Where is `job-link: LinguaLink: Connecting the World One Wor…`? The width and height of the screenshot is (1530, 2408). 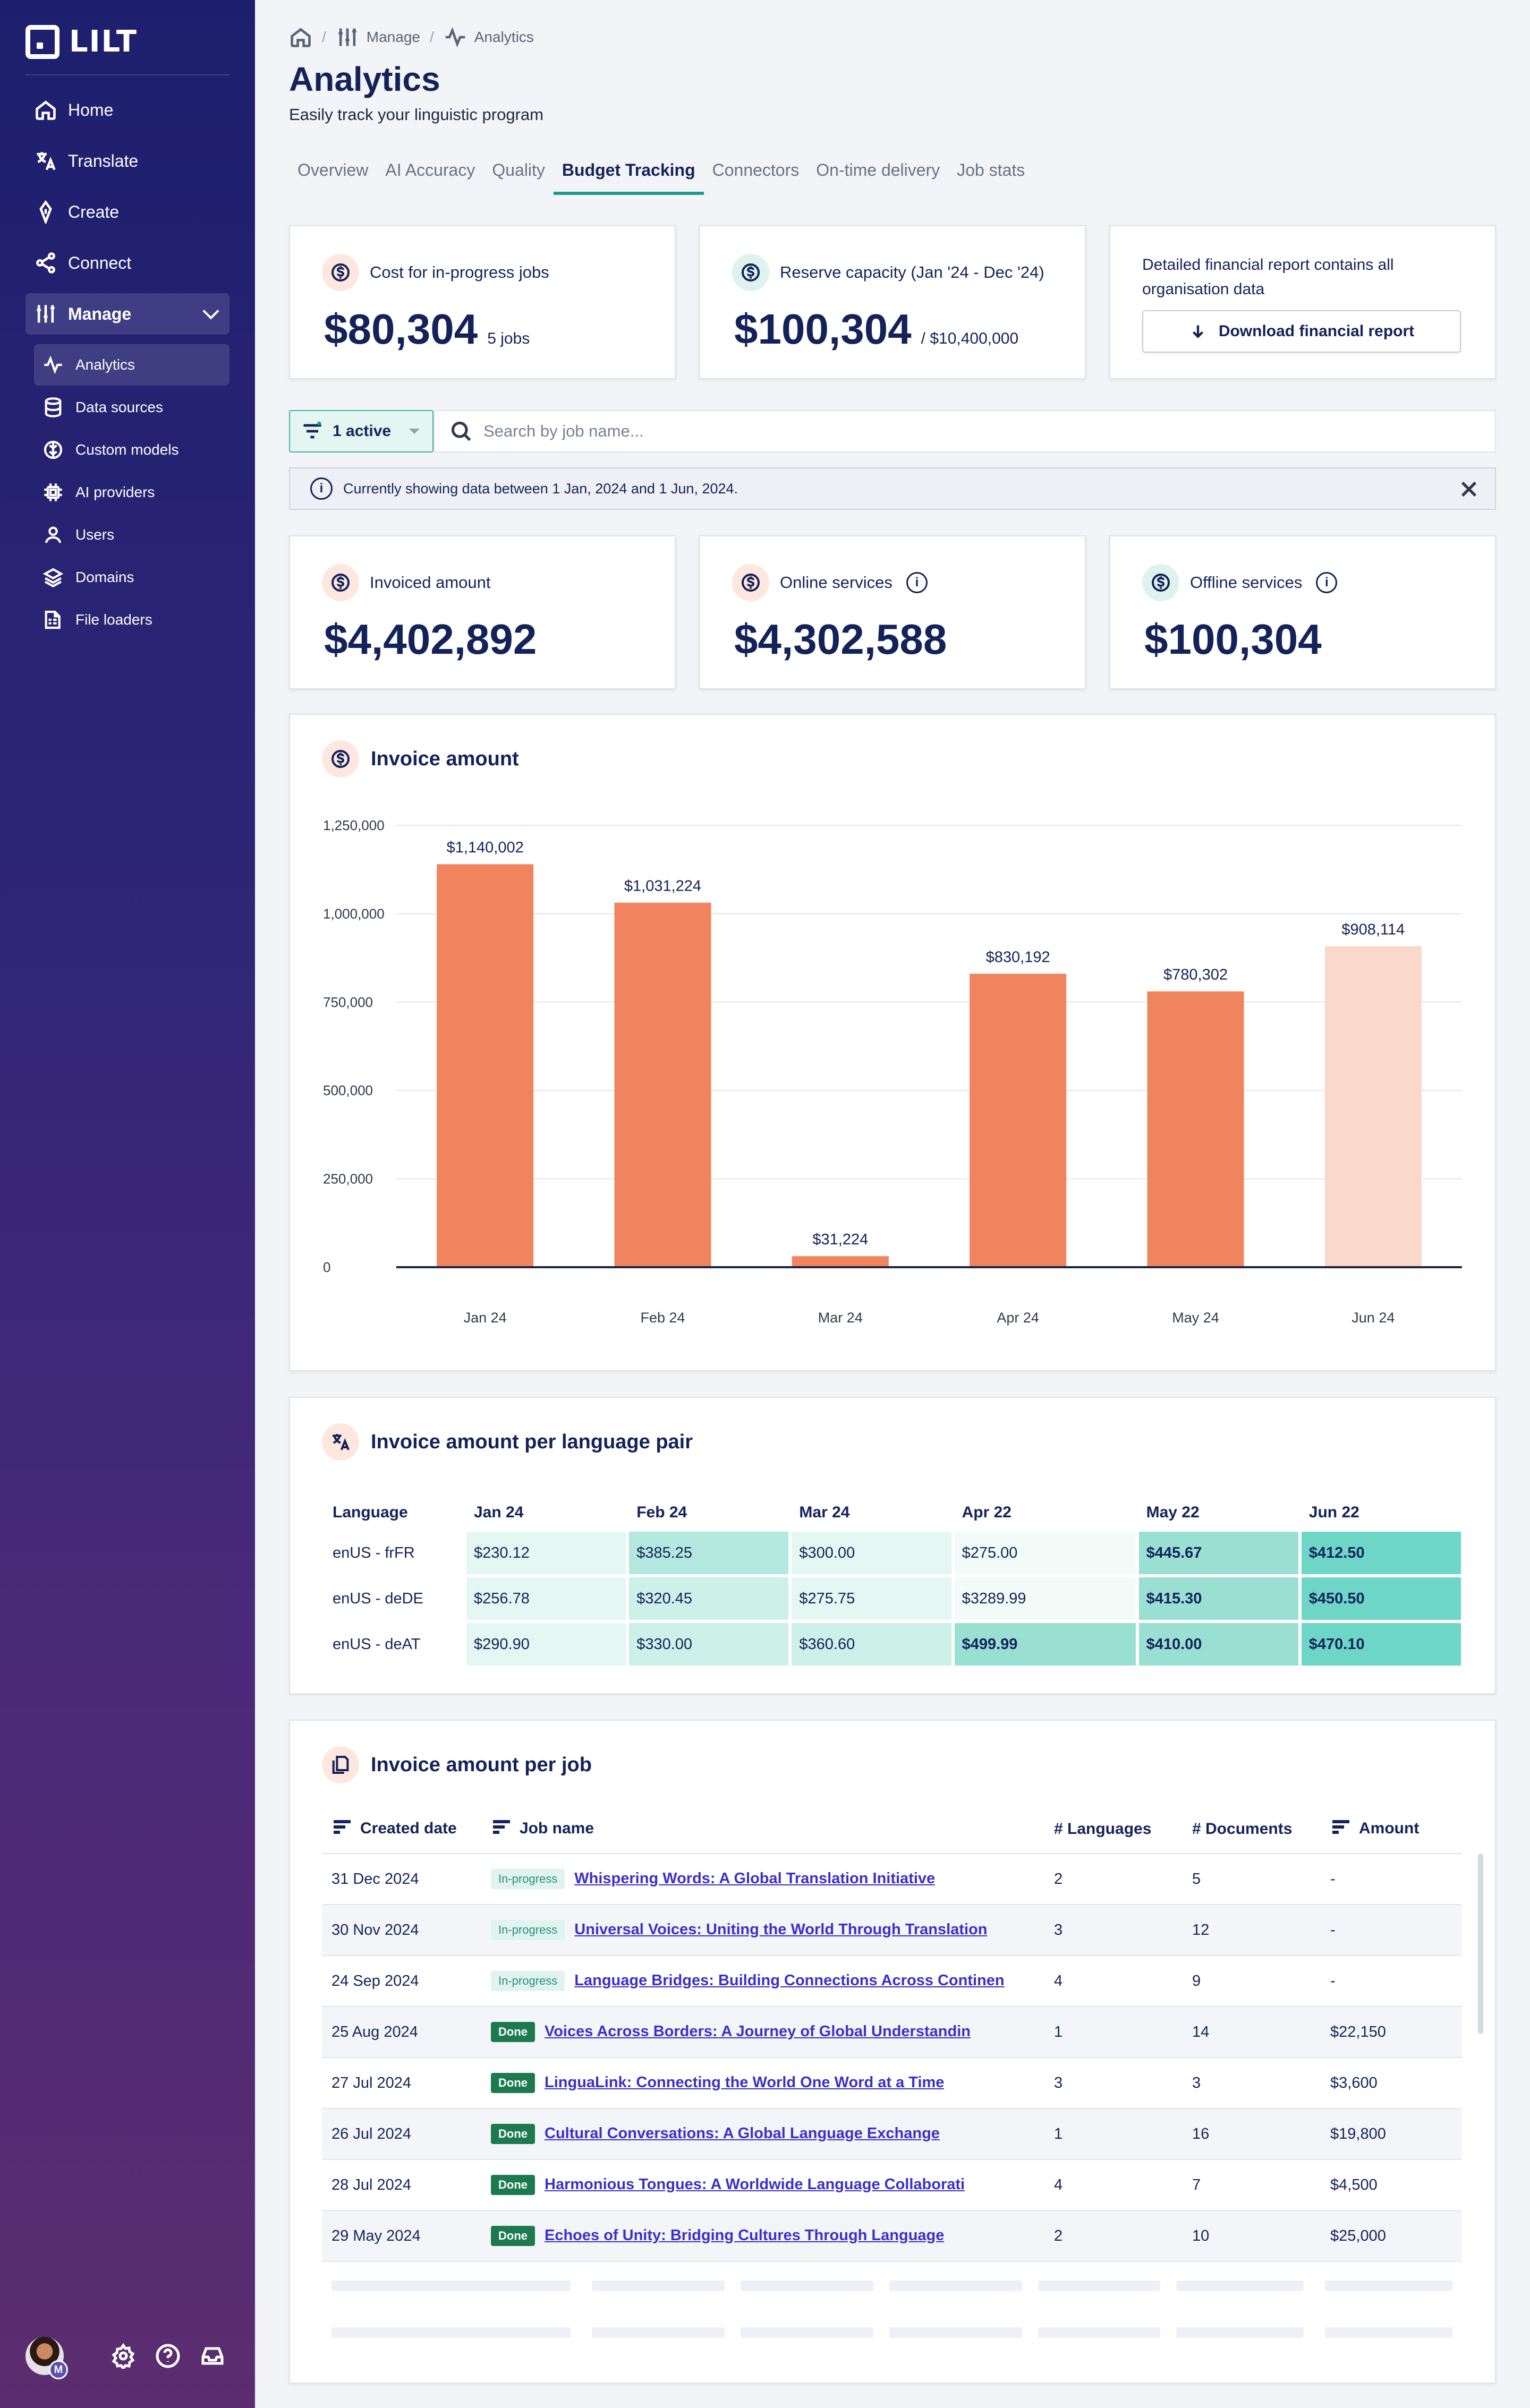
job-link: LinguaLink: Connecting the World One Wor… is located at coordinates (745, 2082).